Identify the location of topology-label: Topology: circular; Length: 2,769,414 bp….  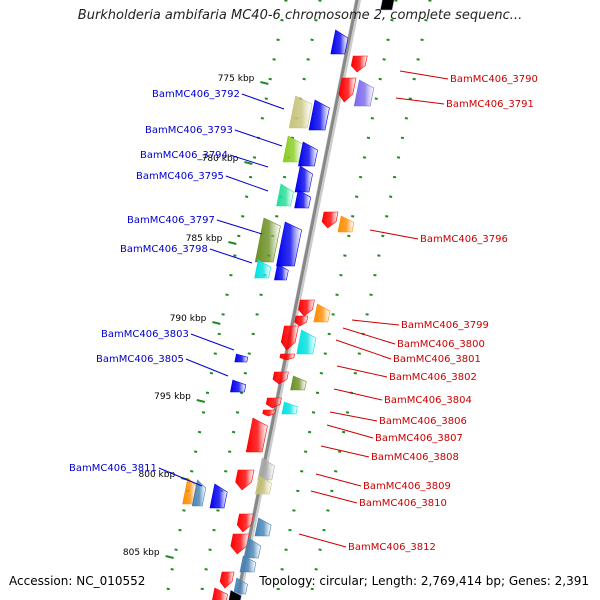
(424, 581).